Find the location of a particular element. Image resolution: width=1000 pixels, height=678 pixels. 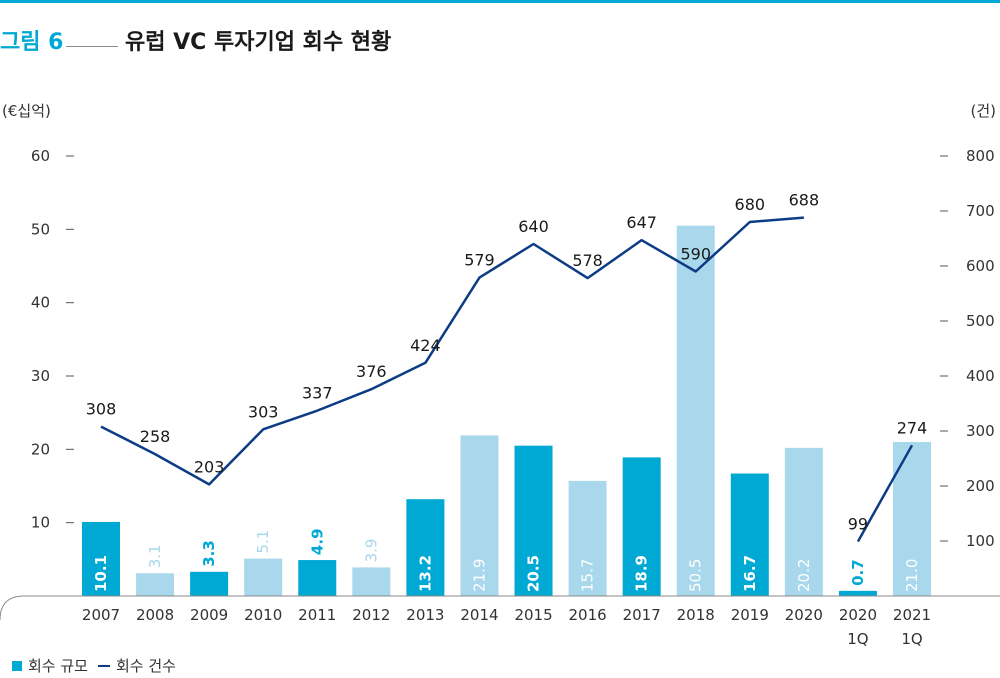

x-axis-tick-label: 2007 is located at coordinates (101, 615).